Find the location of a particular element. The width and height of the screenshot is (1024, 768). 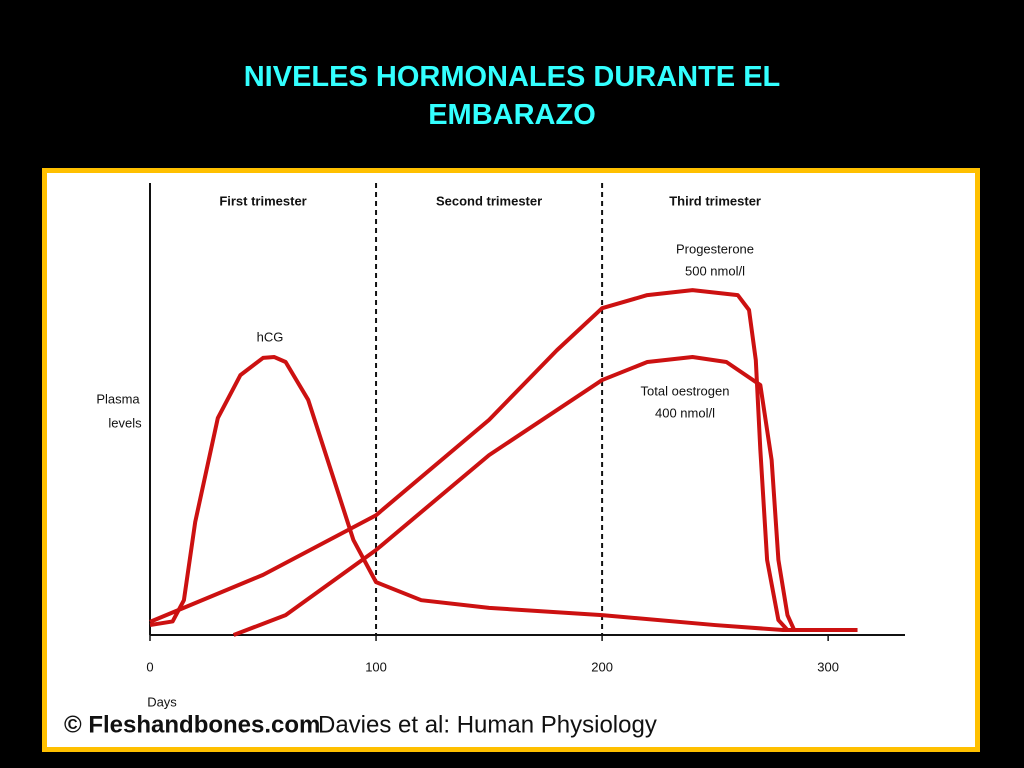

title-line: NIVELES HORMONALES DURANTE EL is located at coordinates (512, 77).